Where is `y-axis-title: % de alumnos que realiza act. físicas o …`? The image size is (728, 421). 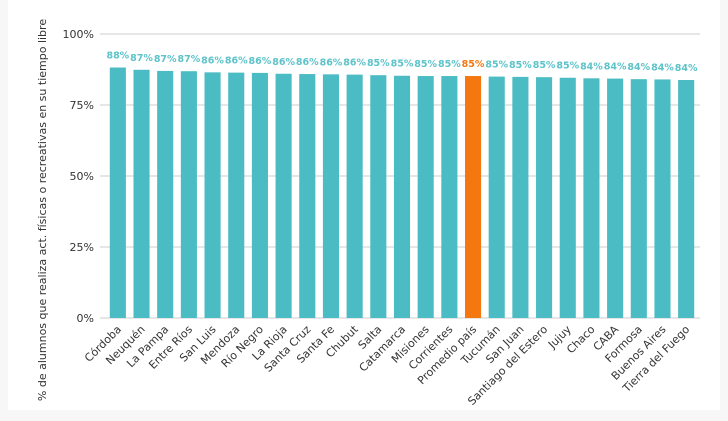
y-axis-title: % de alumnos que realiza act. físicas o … is located at coordinates (42, 210).